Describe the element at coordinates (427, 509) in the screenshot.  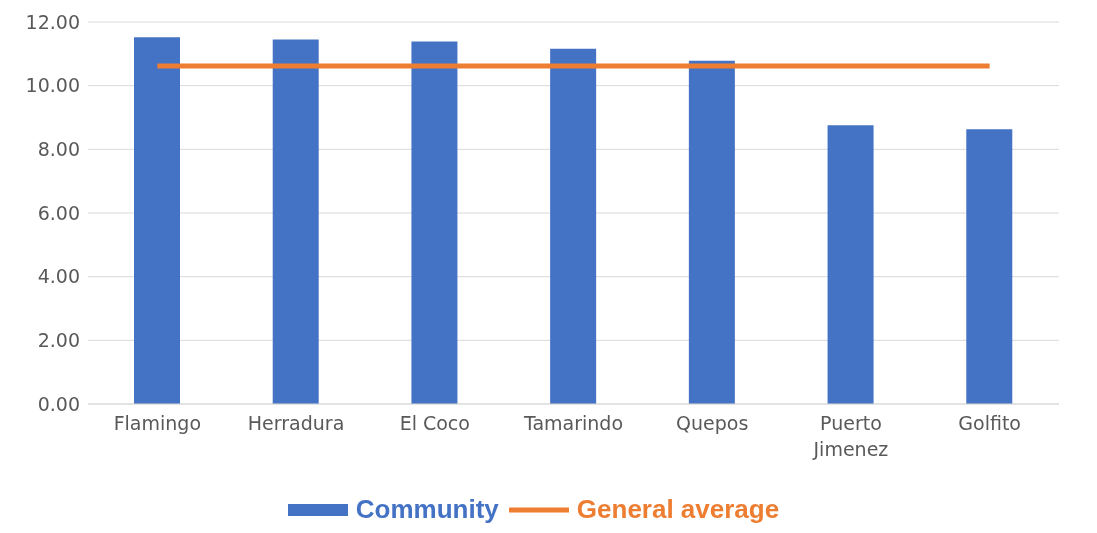
I see `legend-label: Community` at that location.